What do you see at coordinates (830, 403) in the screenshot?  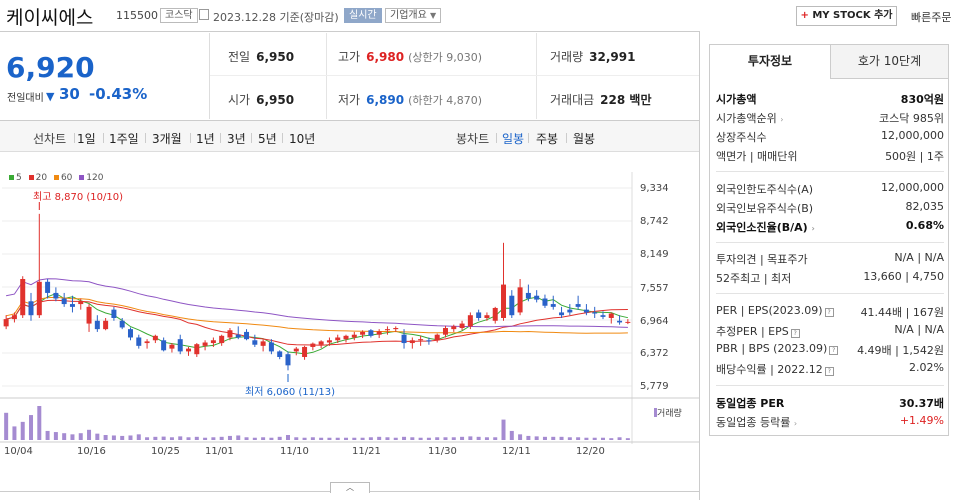 I see `row-industry-per: 동일업종 PER 30.37배` at bounding box center [830, 403].